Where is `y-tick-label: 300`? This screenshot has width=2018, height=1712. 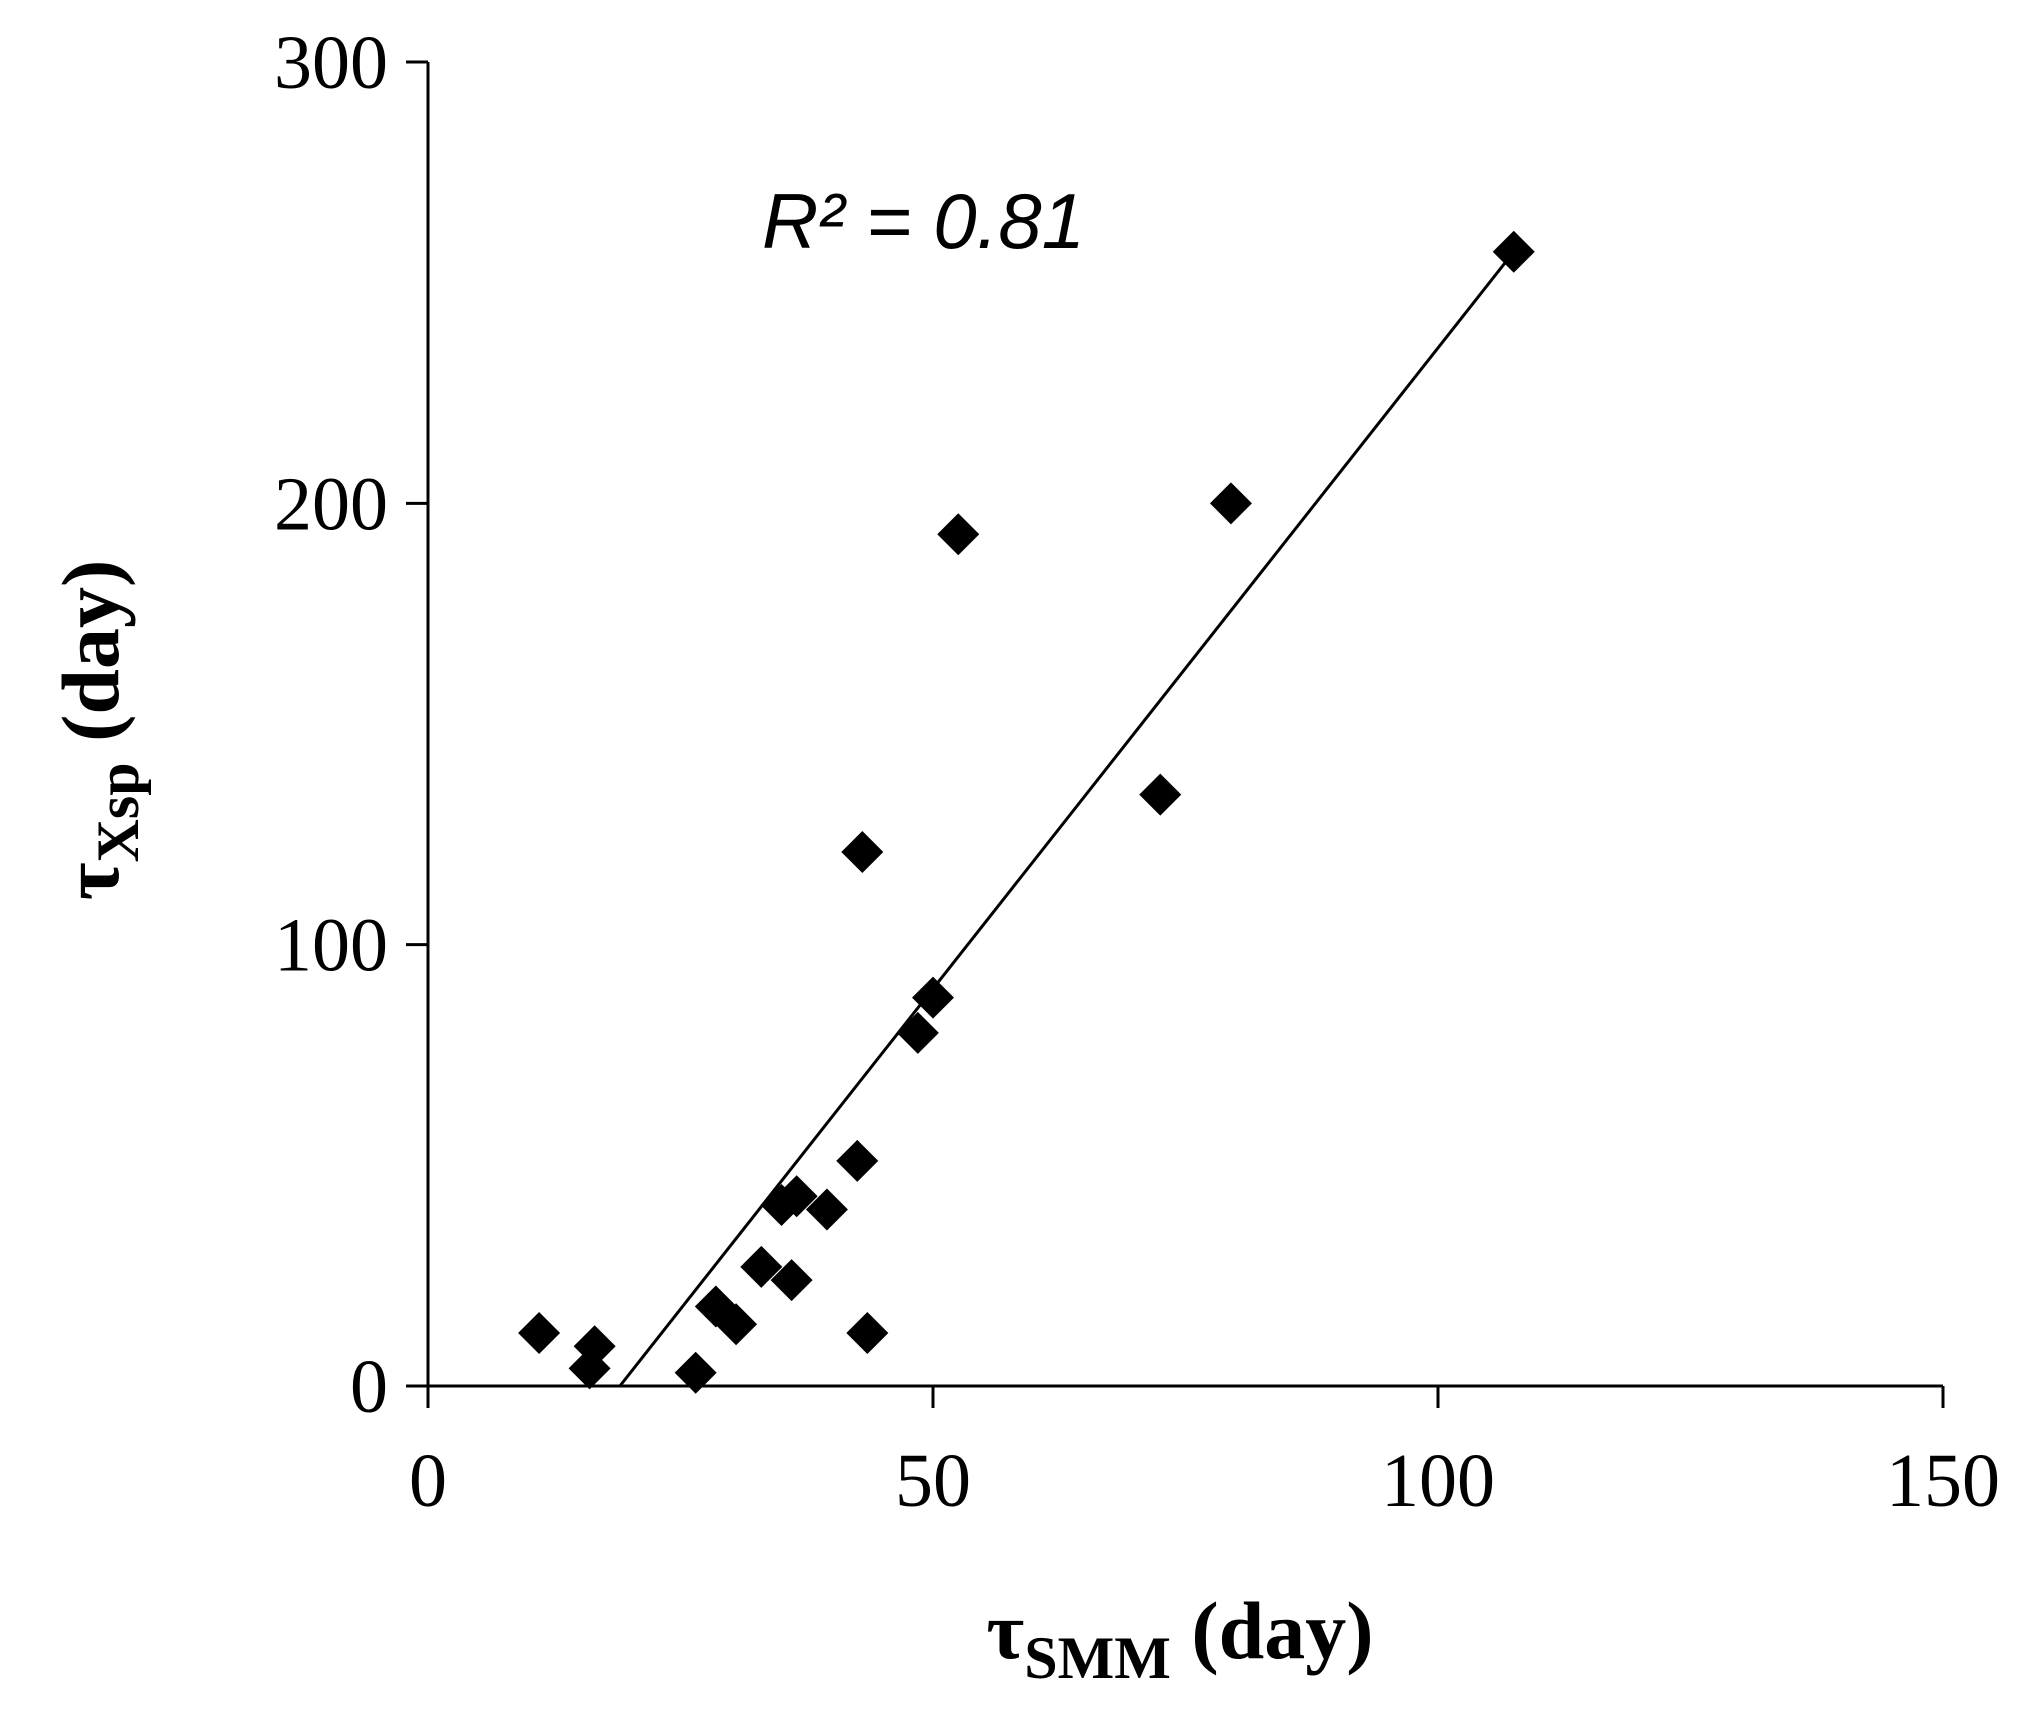
y-tick-label: 300 is located at coordinates (331, 63).